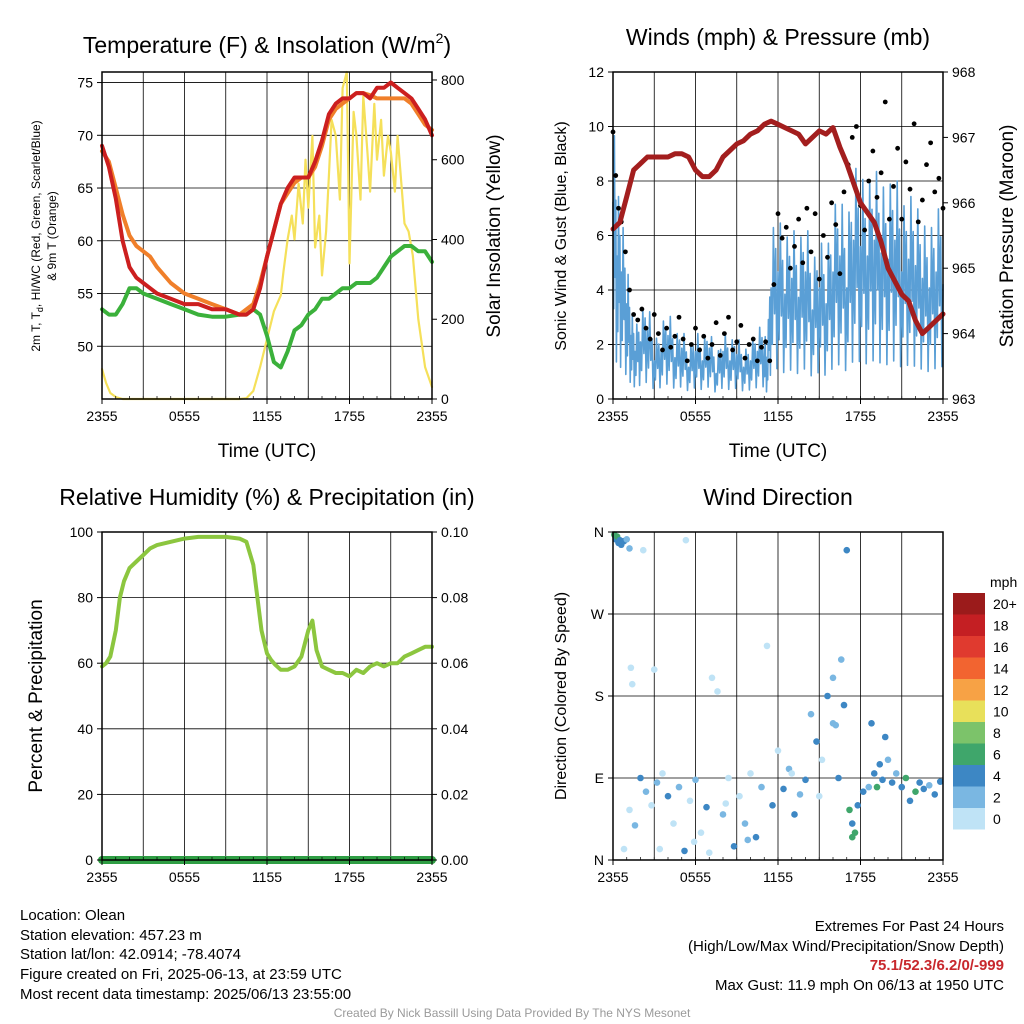 The width and height of the screenshot is (1024, 1024). What do you see at coordinates (267, 204) in the screenshot?
I see `t9m-line` at bounding box center [267, 204].